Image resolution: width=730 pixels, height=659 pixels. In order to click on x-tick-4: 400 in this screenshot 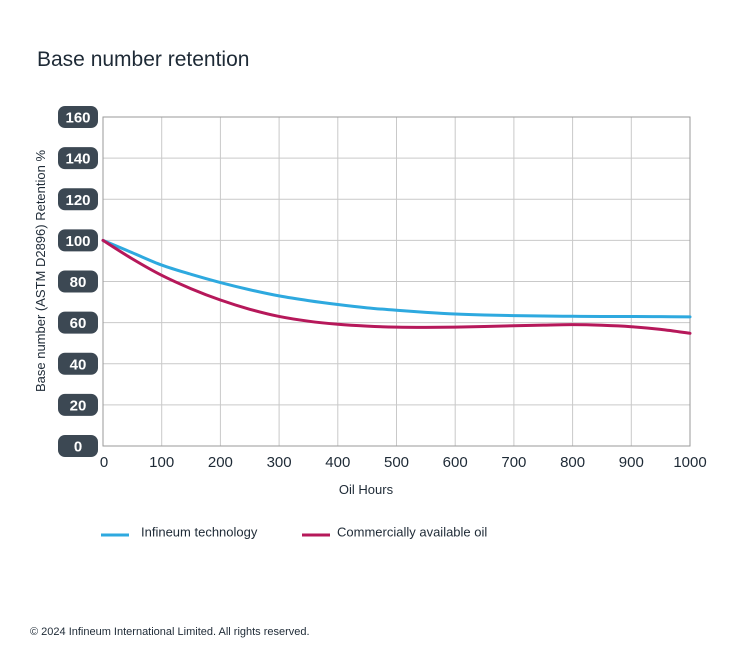, I will do `click(337, 462)`.